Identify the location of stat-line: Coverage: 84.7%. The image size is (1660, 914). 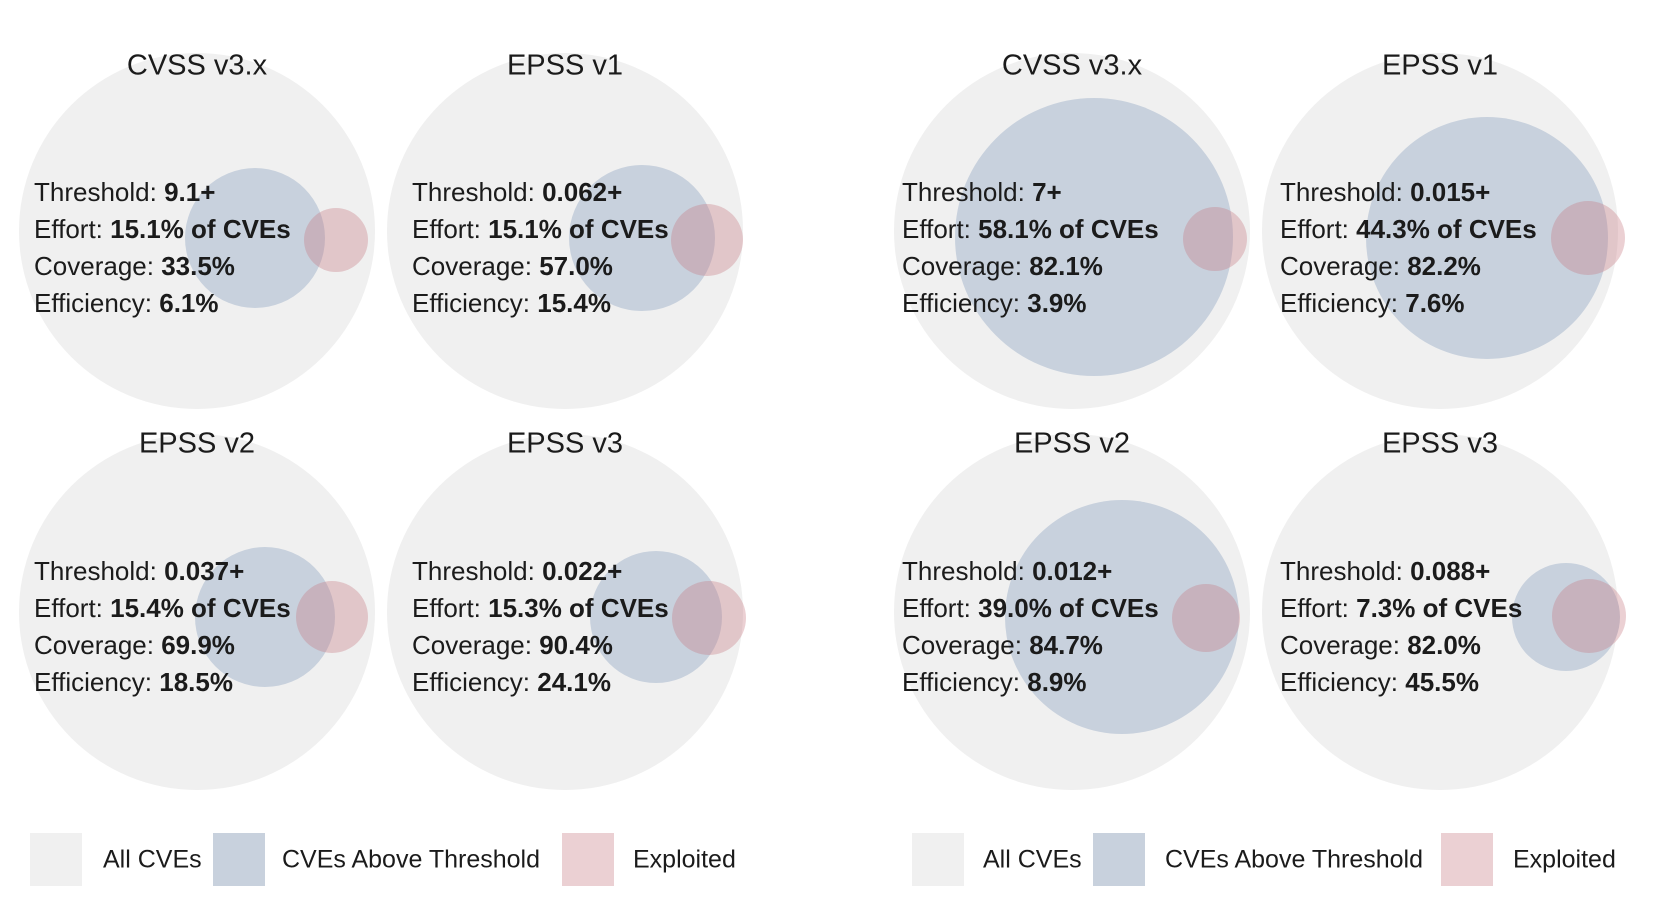
(1030, 645).